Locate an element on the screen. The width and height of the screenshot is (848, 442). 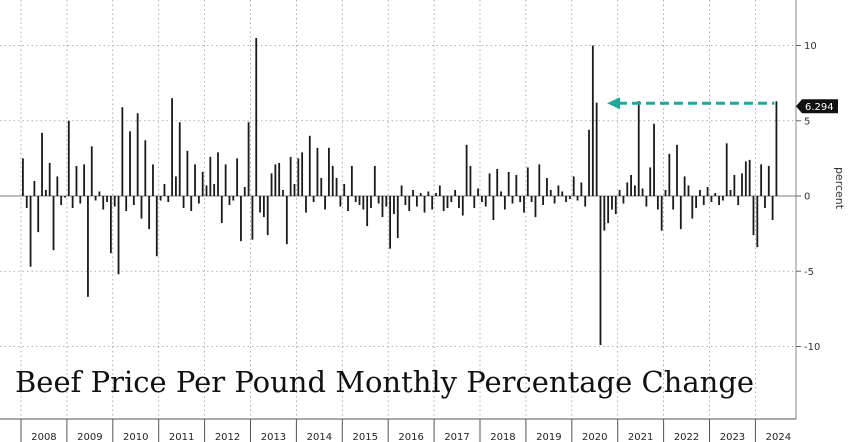
y-tick-label: 5 is located at coordinates (807, 121).